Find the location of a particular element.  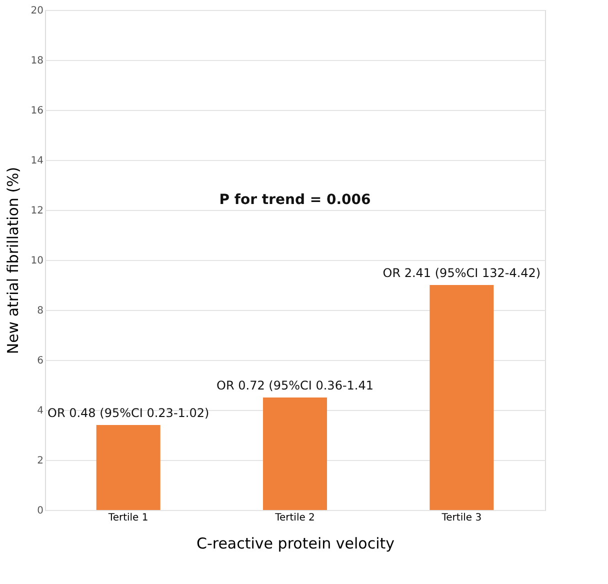

x-axis-title: C-reactive protein velocity is located at coordinates (295, 543).